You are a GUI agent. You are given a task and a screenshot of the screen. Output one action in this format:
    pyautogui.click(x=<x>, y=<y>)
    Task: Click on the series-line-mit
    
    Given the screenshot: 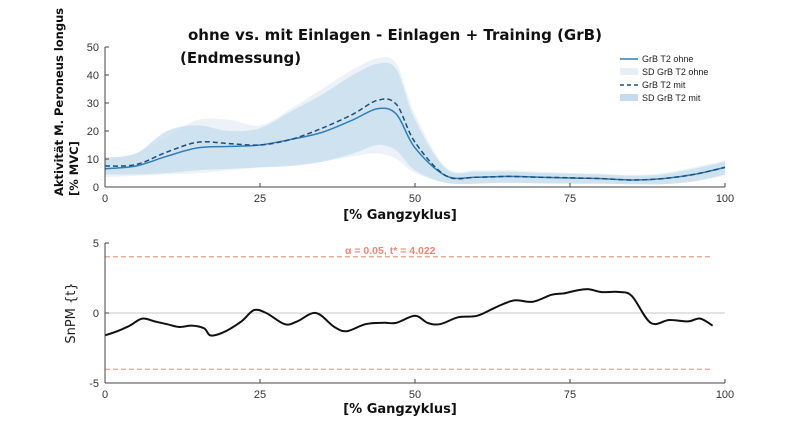 What is the action you would take?
    pyautogui.click(x=415, y=139)
    